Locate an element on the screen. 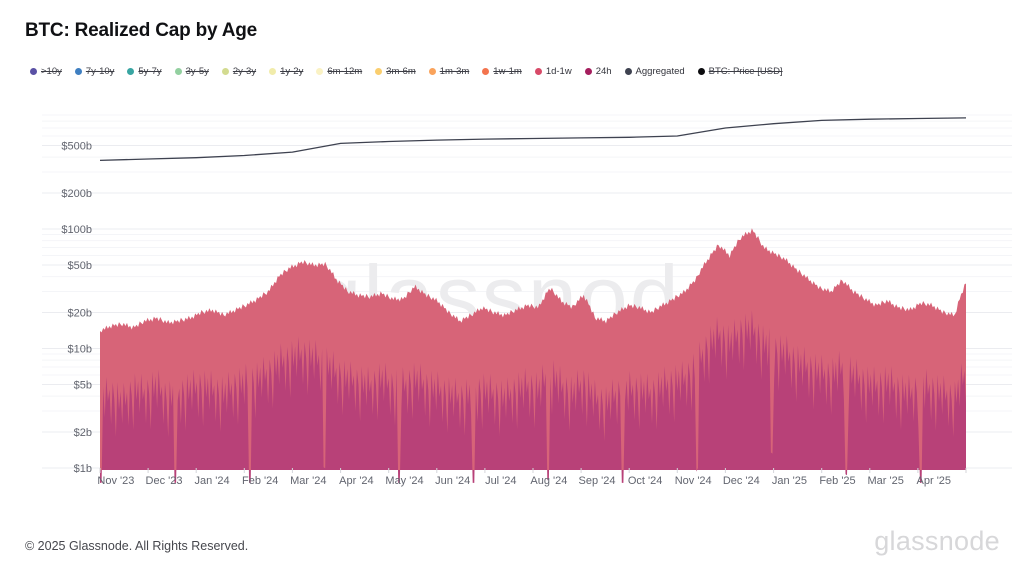 Image resolution: width=1024 pixels, height=576 pixels. legend-item-1y-2y: 1y-2y is located at coordinates (286, 71).